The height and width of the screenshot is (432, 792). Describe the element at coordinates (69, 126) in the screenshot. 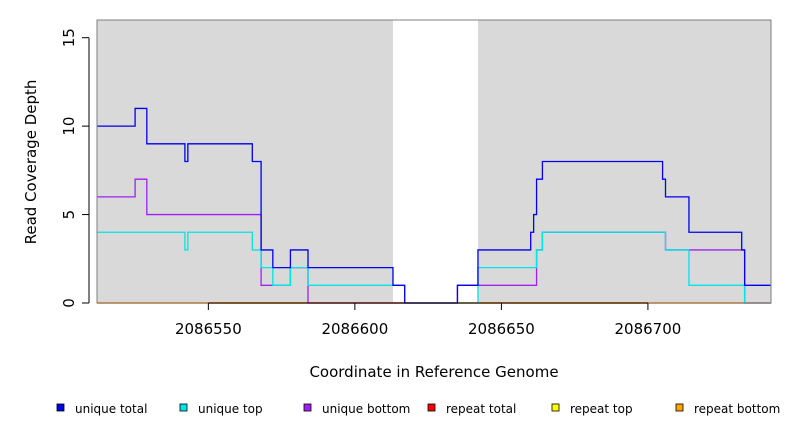

I see `y-tick-label: 10` at that location.